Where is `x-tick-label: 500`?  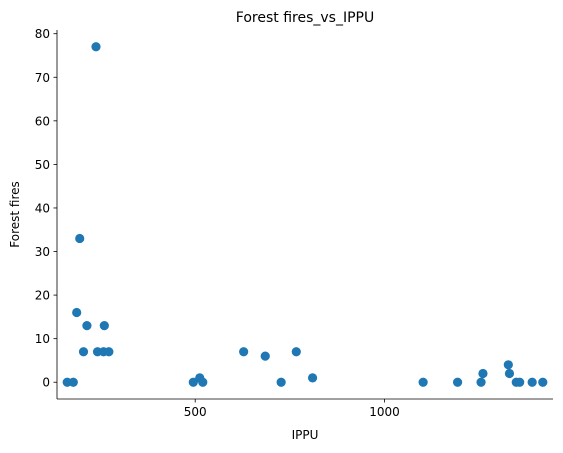
x-tick-label: 500 is located at coordinates (195, 412).